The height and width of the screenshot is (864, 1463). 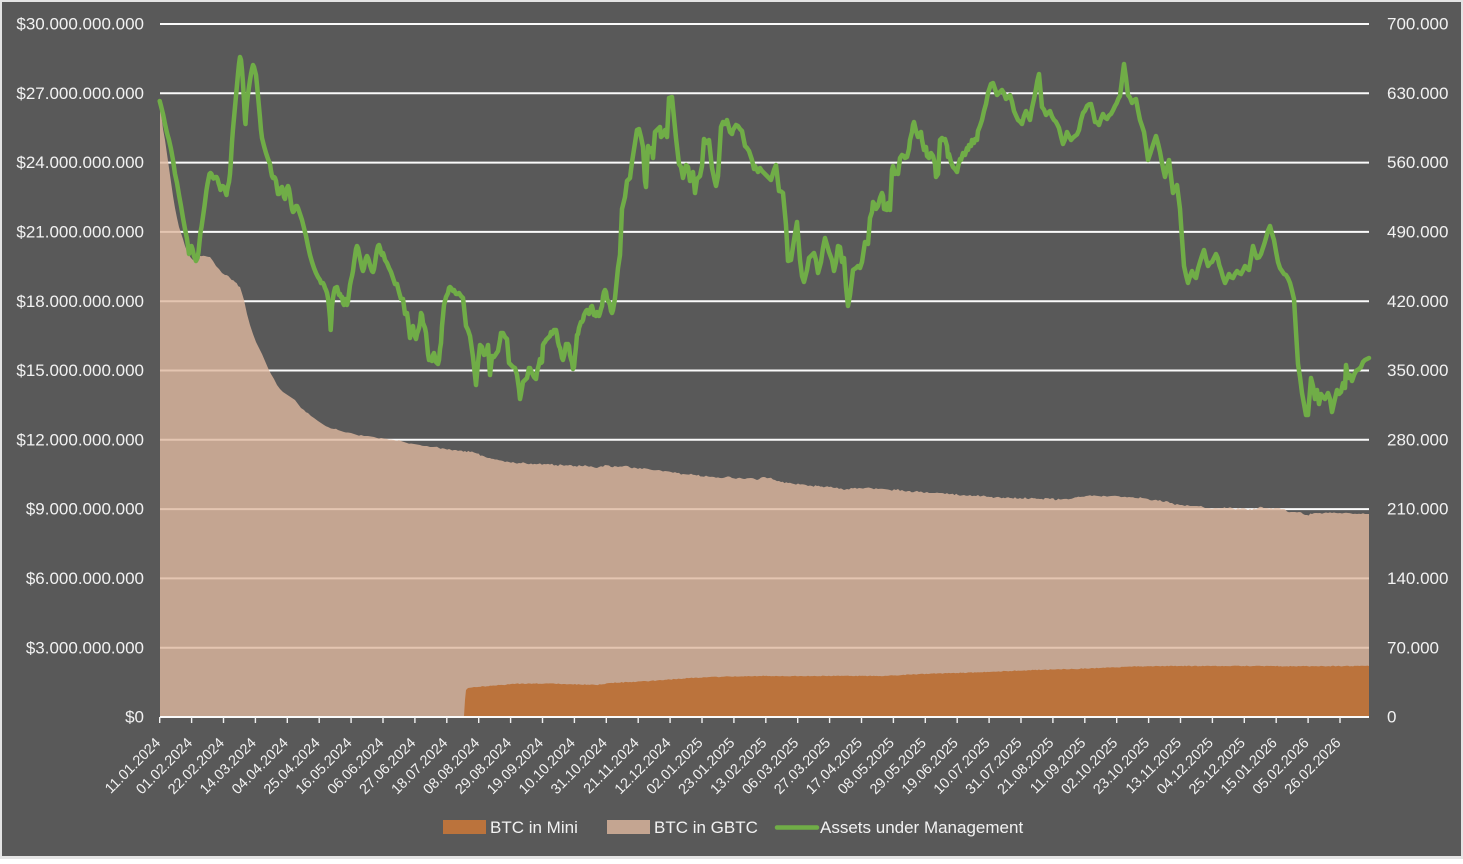 What do you see at coordinates (80, 301) in the screenshot?
I see `svg-text: $18.000.000.000` at bounding box center [80, 301].